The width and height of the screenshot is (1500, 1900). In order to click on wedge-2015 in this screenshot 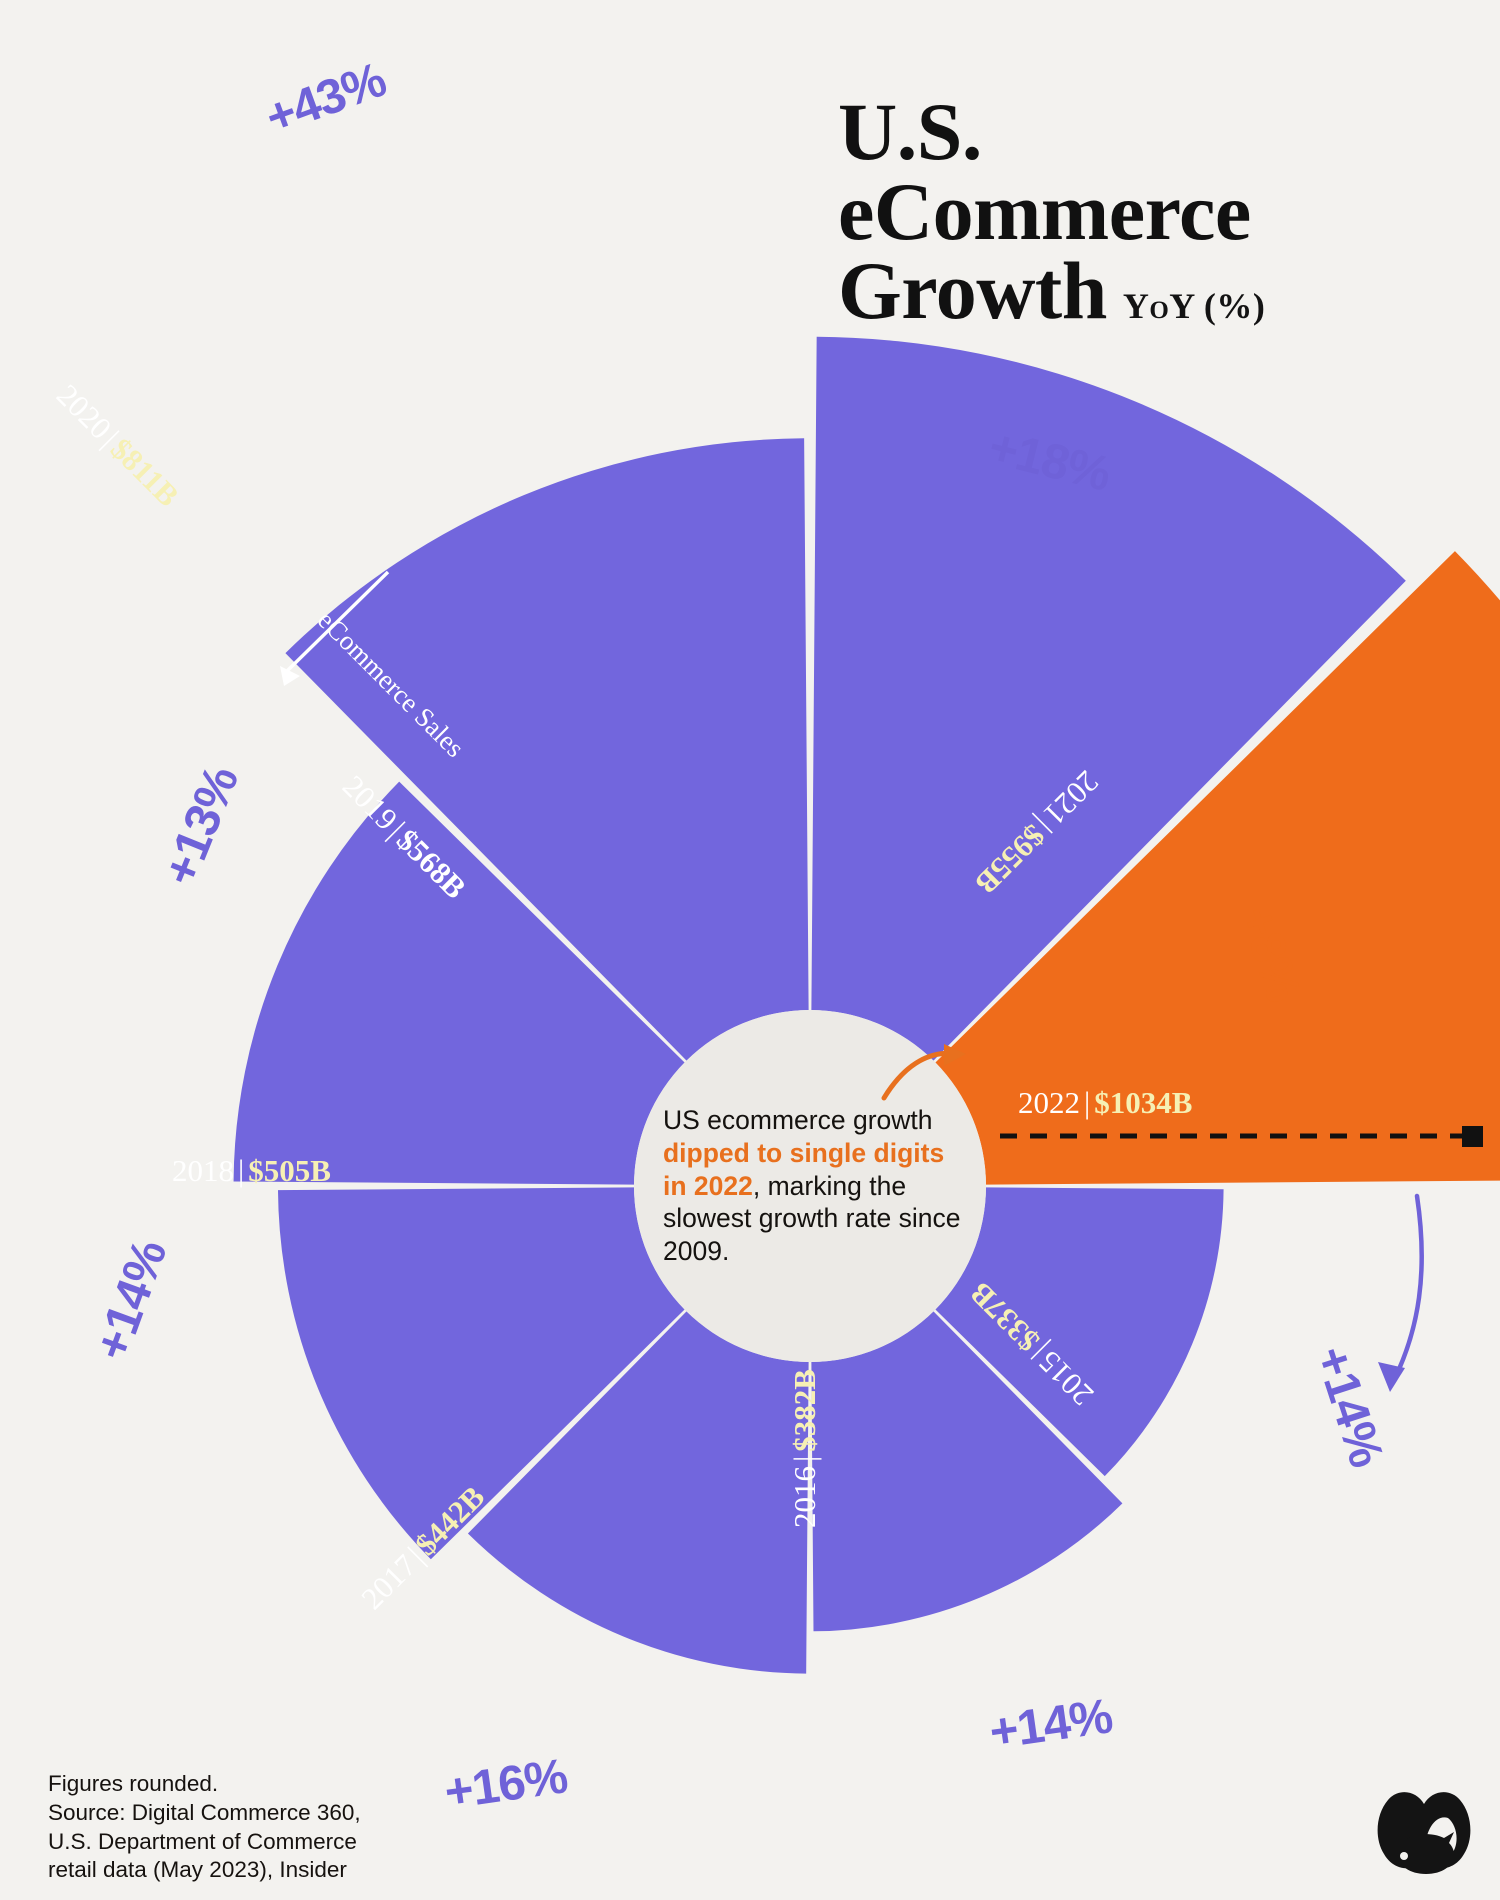, I will do `click(1079, 1332)`.